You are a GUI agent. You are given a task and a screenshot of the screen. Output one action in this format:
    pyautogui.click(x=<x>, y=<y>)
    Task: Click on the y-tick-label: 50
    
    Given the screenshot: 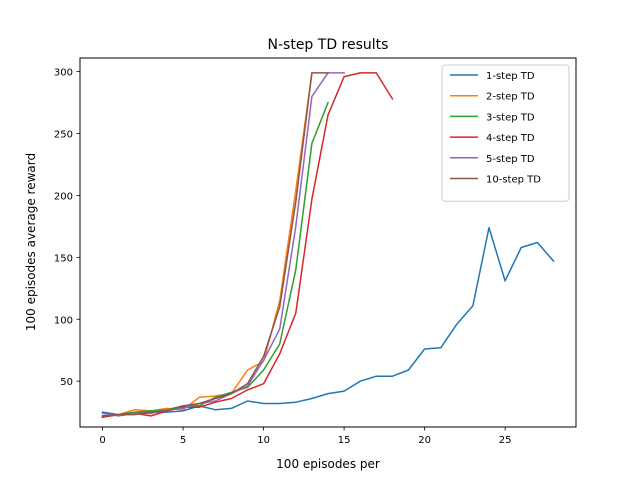 What is the action you would take?
    pyautogui.click(x=66, y=382)
    